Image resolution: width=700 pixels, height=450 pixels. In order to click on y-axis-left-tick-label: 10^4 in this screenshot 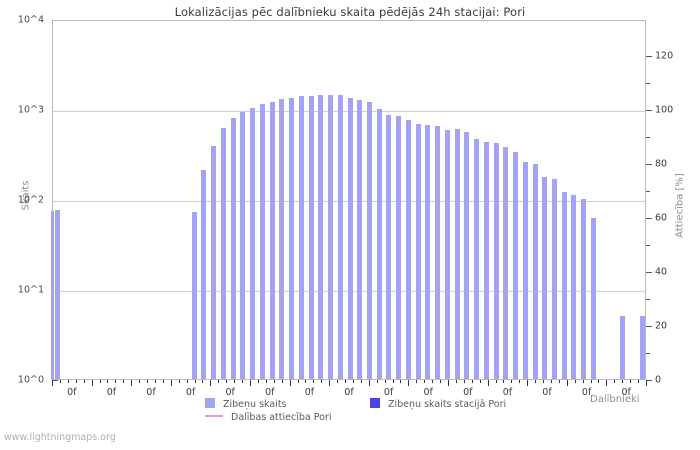, I will do `click(30, 20)`.